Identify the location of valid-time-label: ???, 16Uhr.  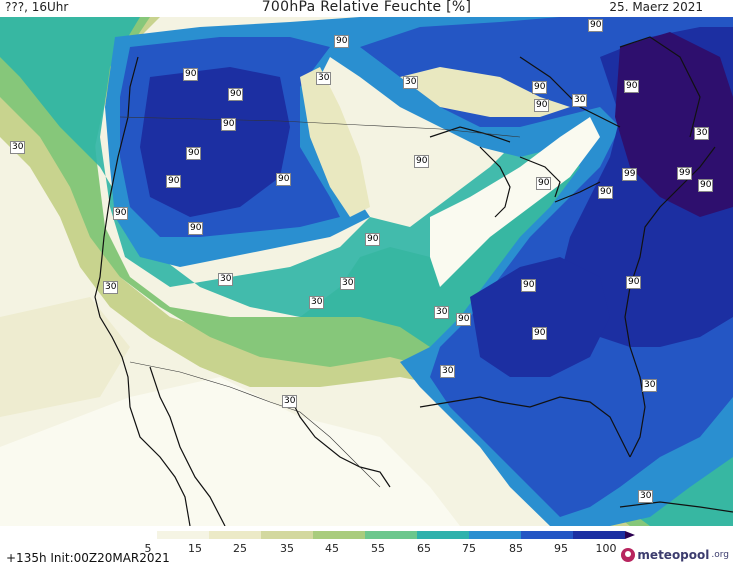
(37, 7).